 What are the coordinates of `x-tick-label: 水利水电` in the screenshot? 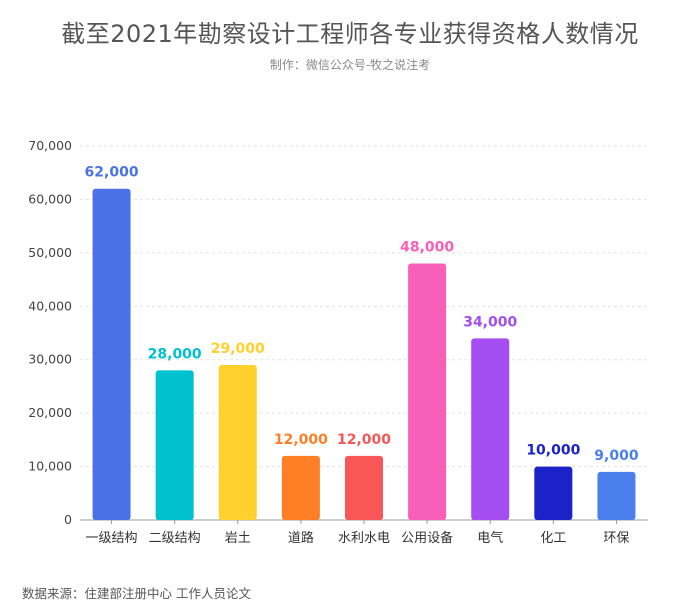 It's located at (364, 538).